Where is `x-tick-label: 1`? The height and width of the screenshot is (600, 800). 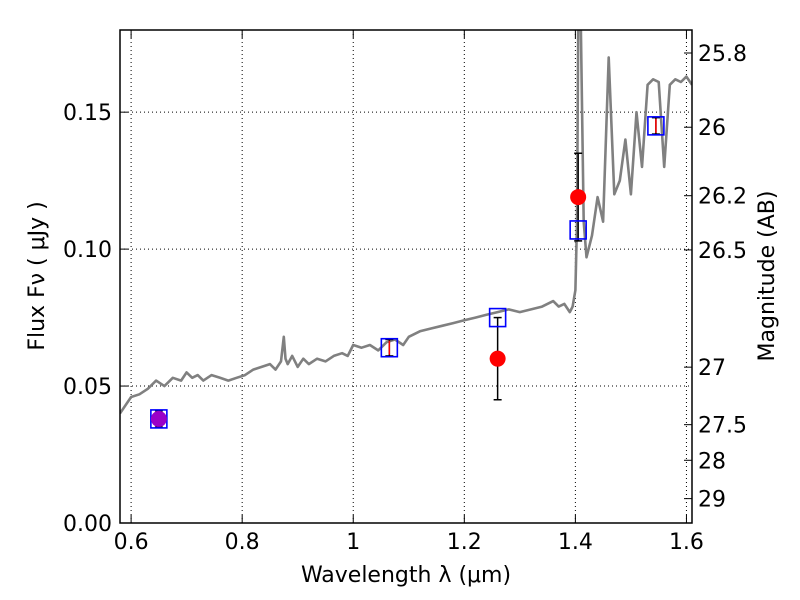
x-tick-label: 1 is located at coordinates (353, 542).